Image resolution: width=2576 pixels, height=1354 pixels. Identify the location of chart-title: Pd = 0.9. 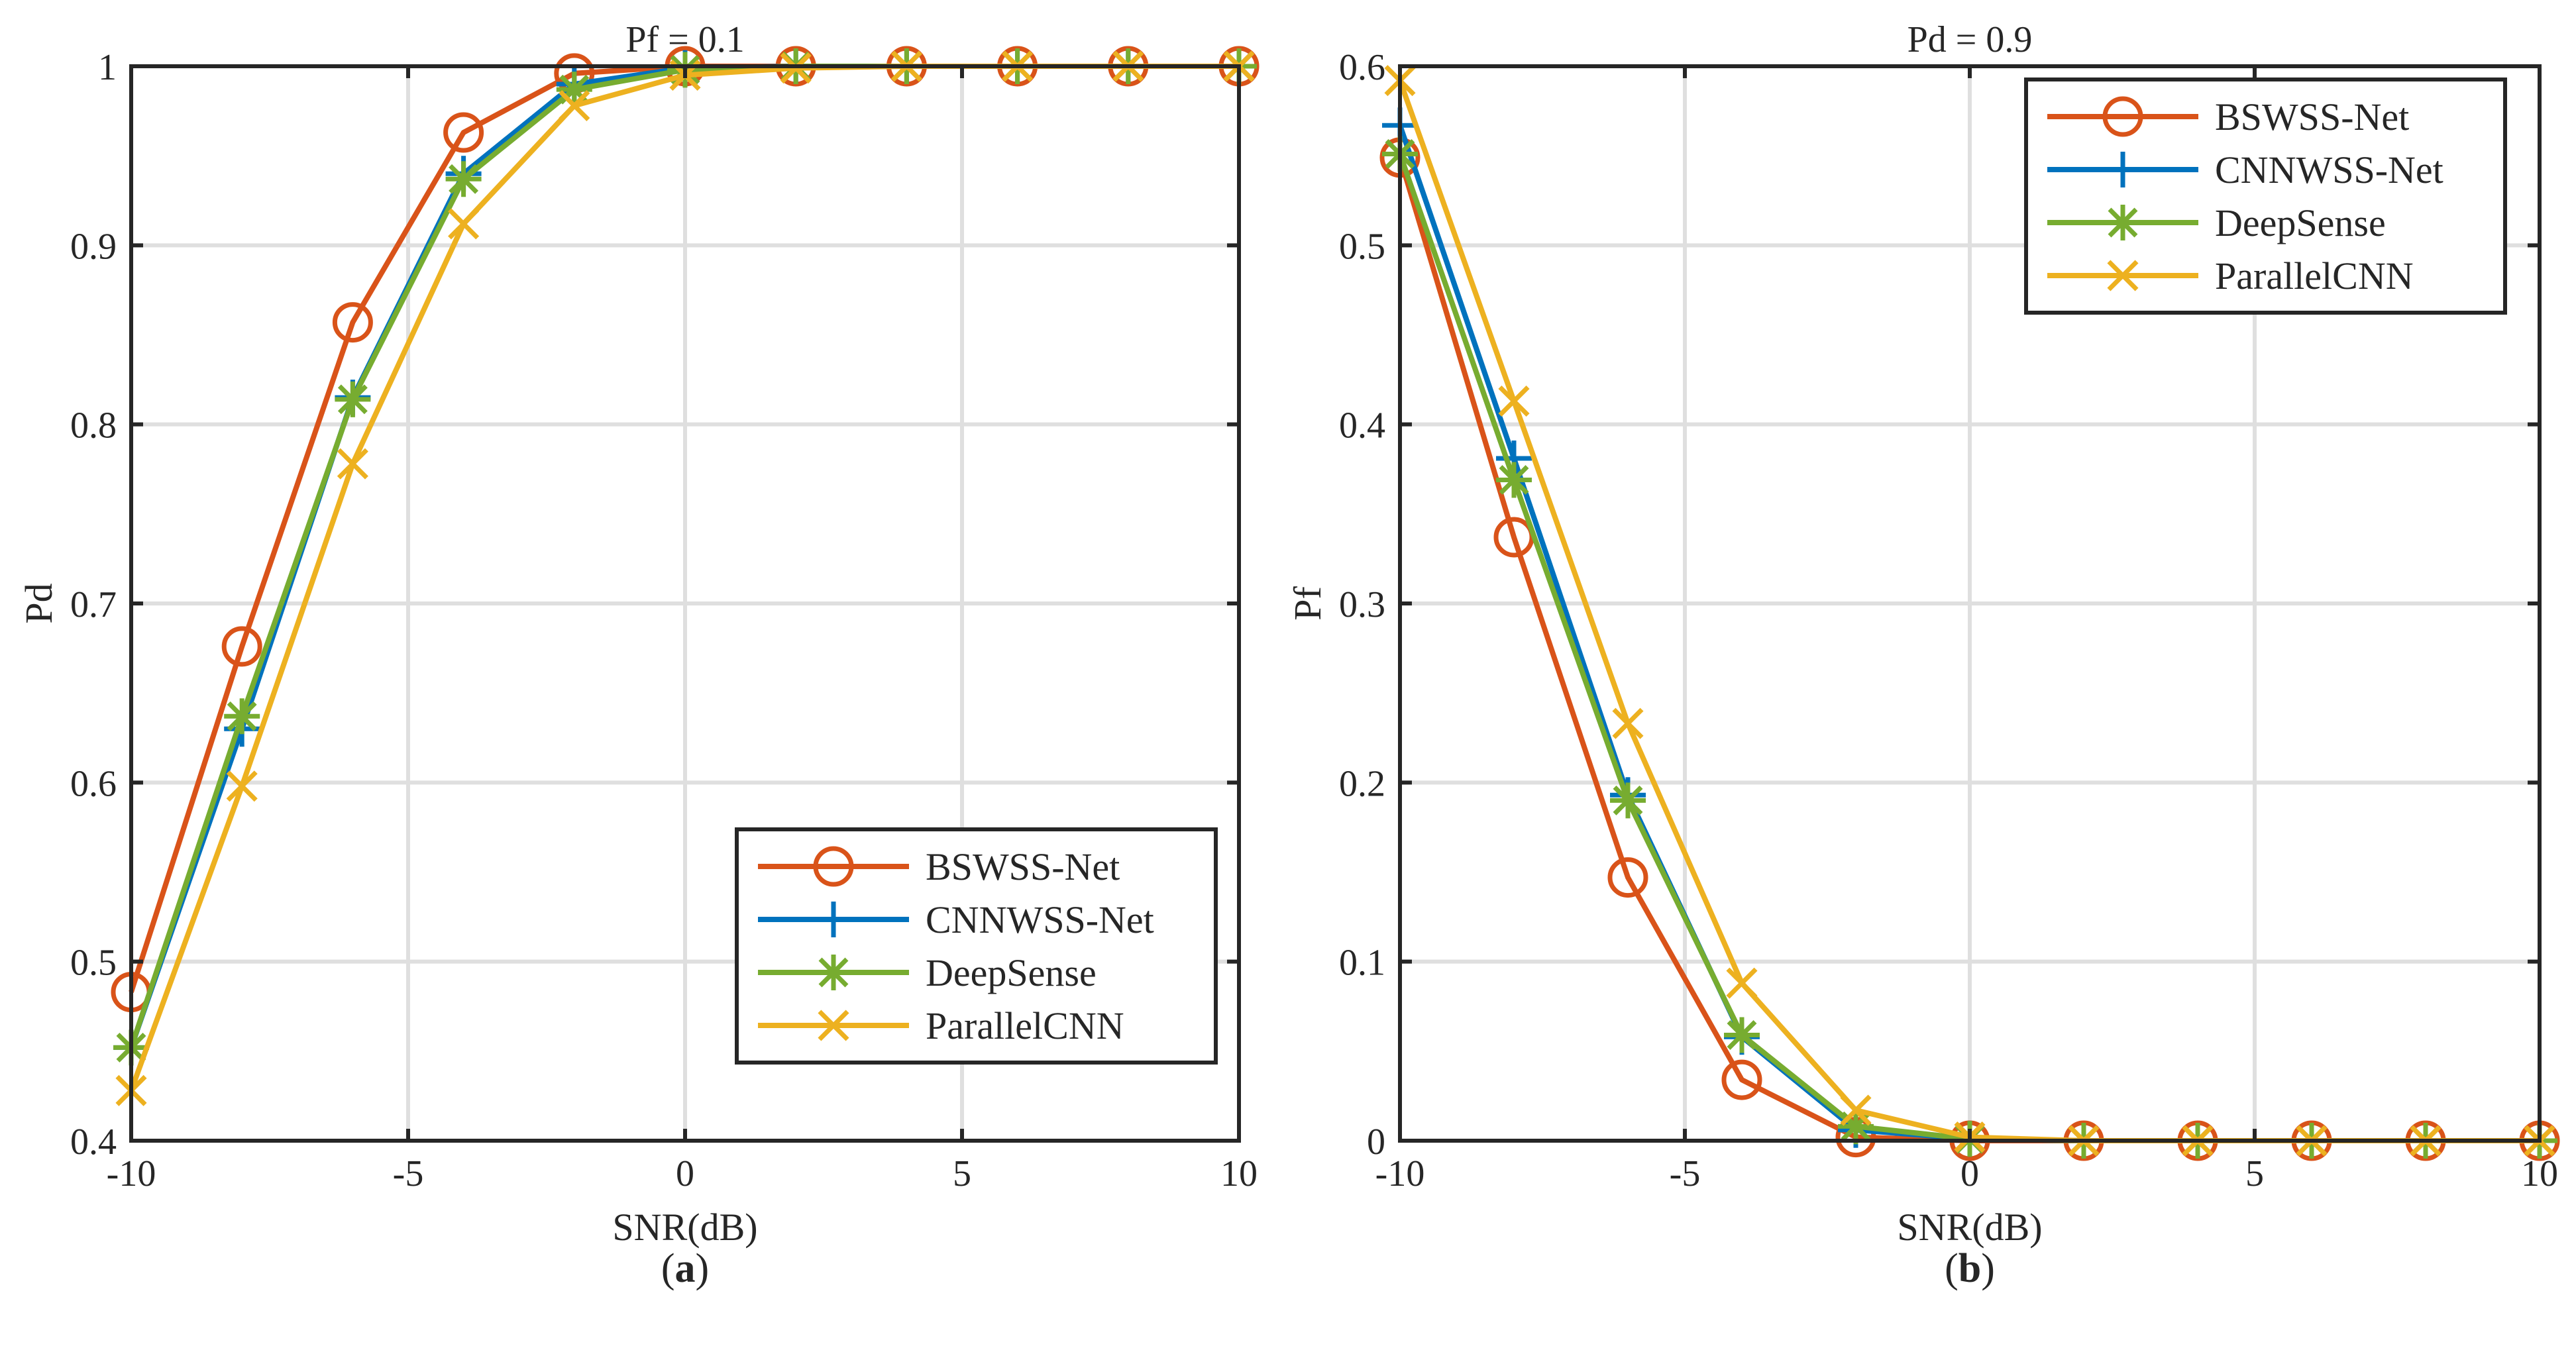
(1970, 39).